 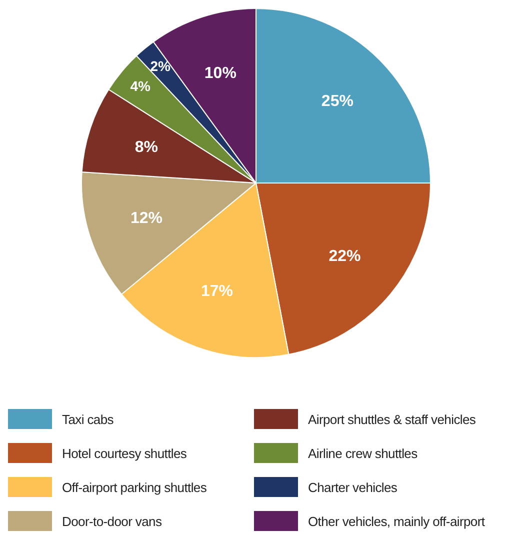 I want to click on data-label: 2%, so click(x=161, y=66).